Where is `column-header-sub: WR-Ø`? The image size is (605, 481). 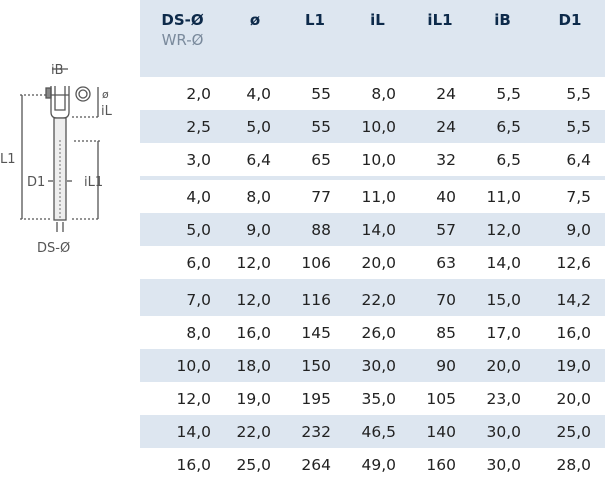 column-header-sub: WR-Ø is located at coordinates (182, 40).